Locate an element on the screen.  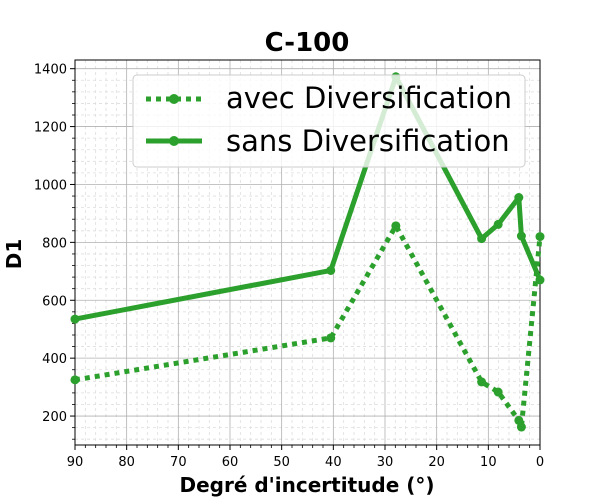
x-axis-label: Degré d'incertitude (°) is located at coordinates (306, 485).